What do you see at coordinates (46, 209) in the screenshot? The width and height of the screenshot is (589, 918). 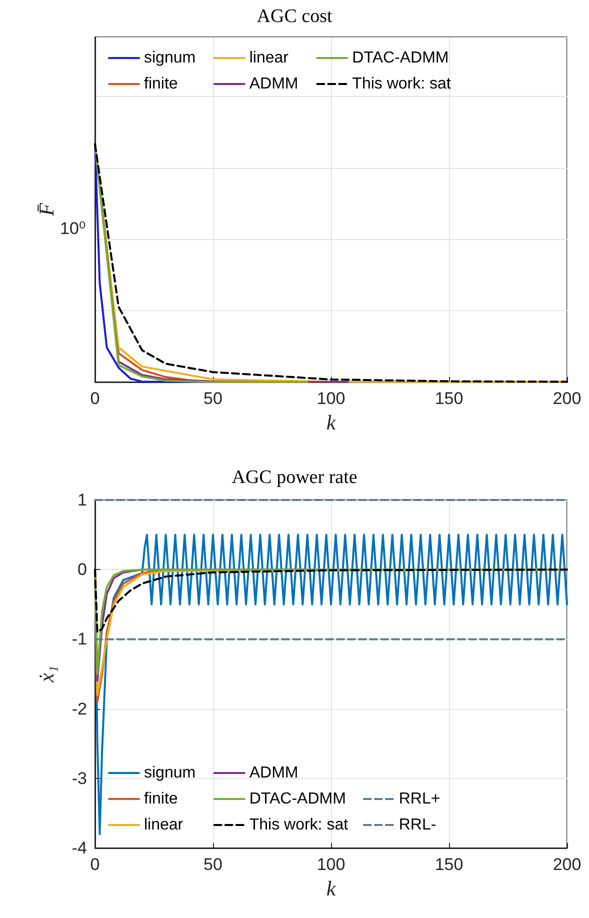 I see `y-axis-title: F̄` at bounding box center [46, 209].